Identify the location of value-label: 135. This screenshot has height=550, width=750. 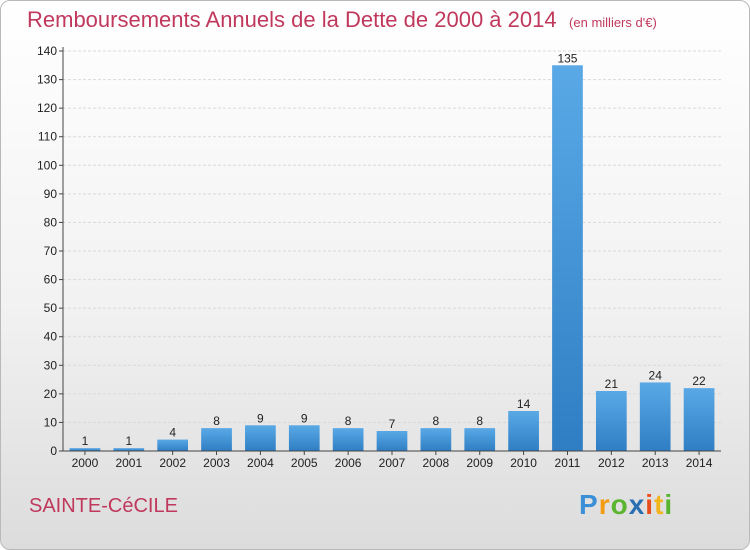
(567, 58).